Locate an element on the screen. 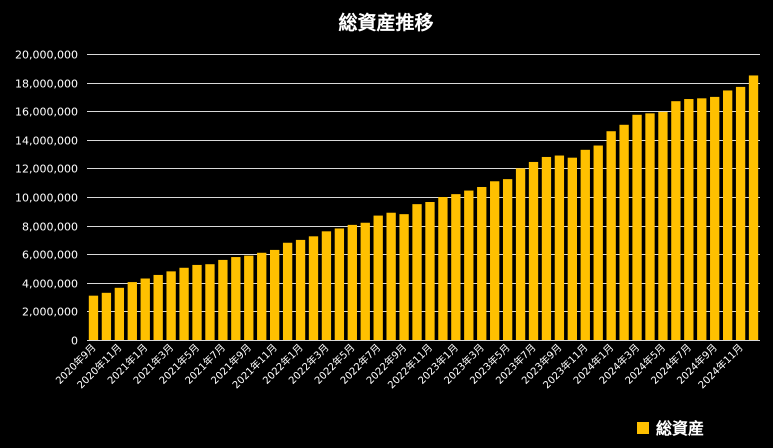  legend-label: 総資産 is located at coordinates (680, 428).